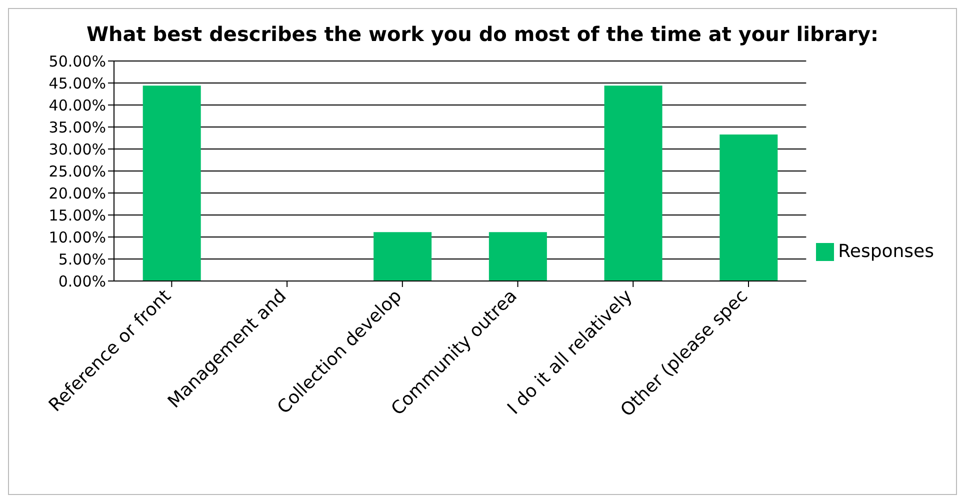 The image size is (963, 501). Describe the element at coordinates (77, 193) in the screenshot. I see `y-tick-label: 20.00%` at that location.